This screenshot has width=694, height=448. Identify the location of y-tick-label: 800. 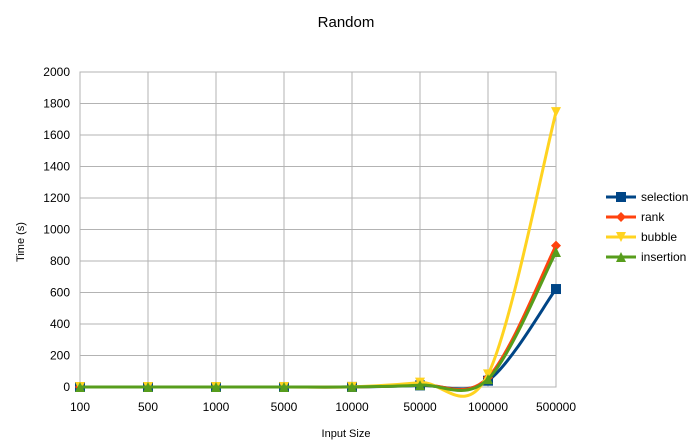
(60, 261).